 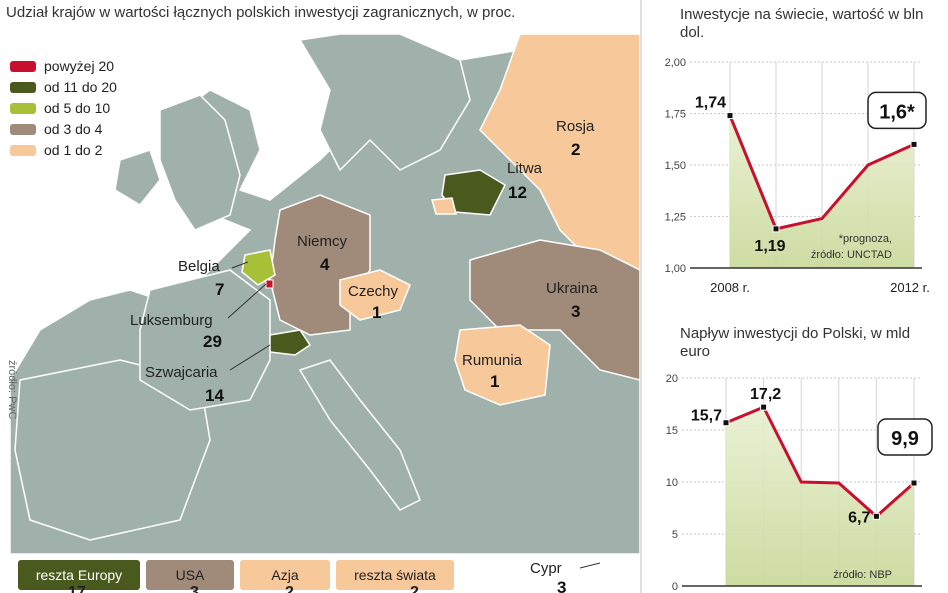 I want to click on map-russia, so click(x=559, y=152).